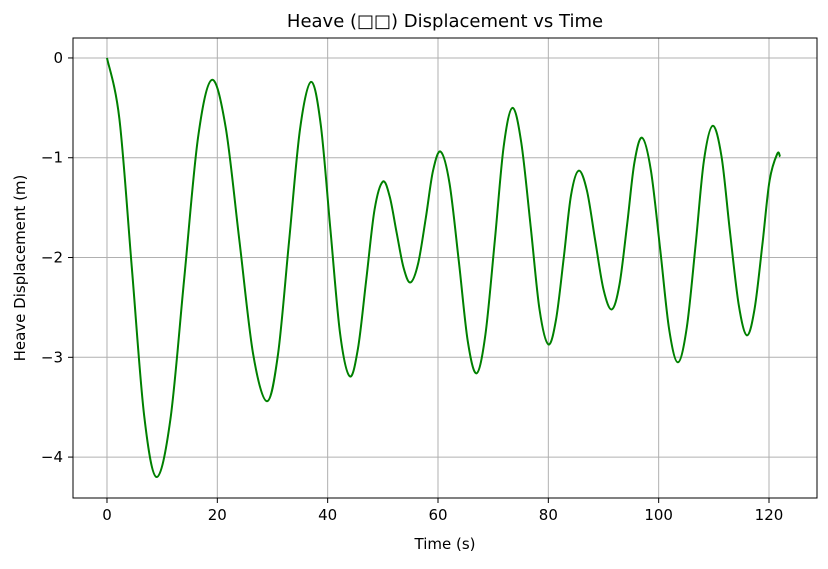  I want to click on x-tick-label: 80, so click(548, 515).